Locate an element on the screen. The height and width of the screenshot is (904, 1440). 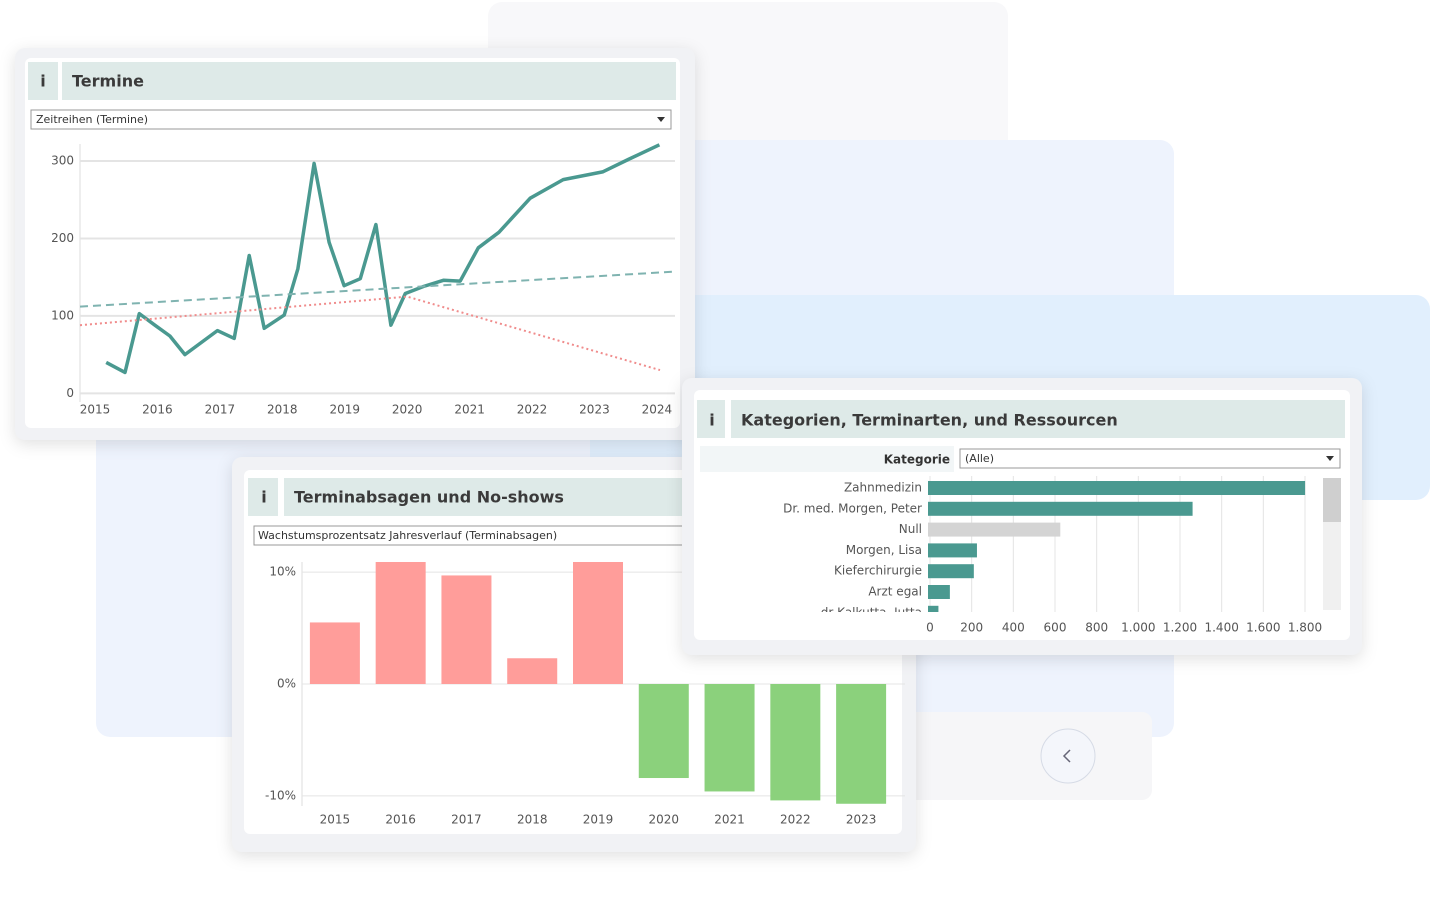
x-tick-label: 1.000 is located at coordinates (1138, 628).